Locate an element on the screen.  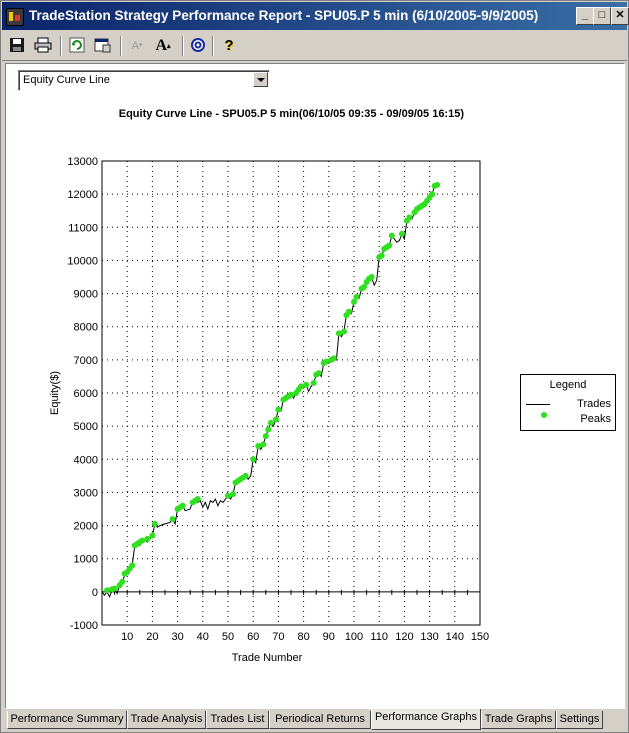
graph-type-value: Equity Curve Line is located at coordinates (66, 80).